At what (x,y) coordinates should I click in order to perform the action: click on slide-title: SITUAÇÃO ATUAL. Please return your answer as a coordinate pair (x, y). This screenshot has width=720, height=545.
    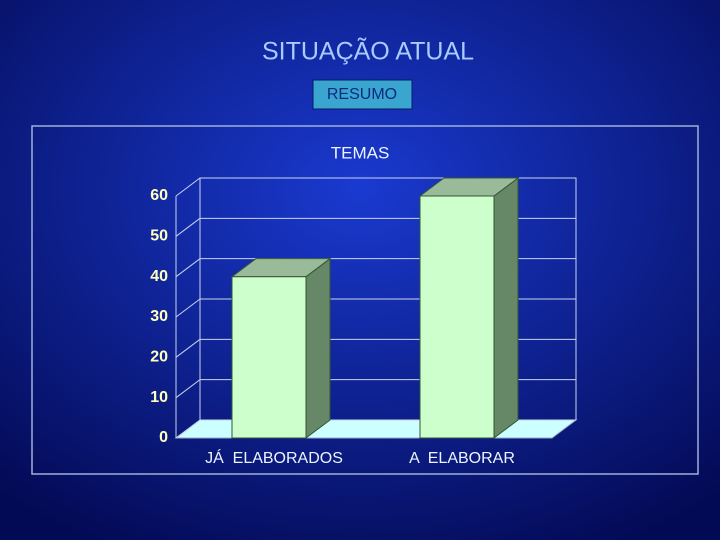
    Looking at the image, I should click on (368, 51).